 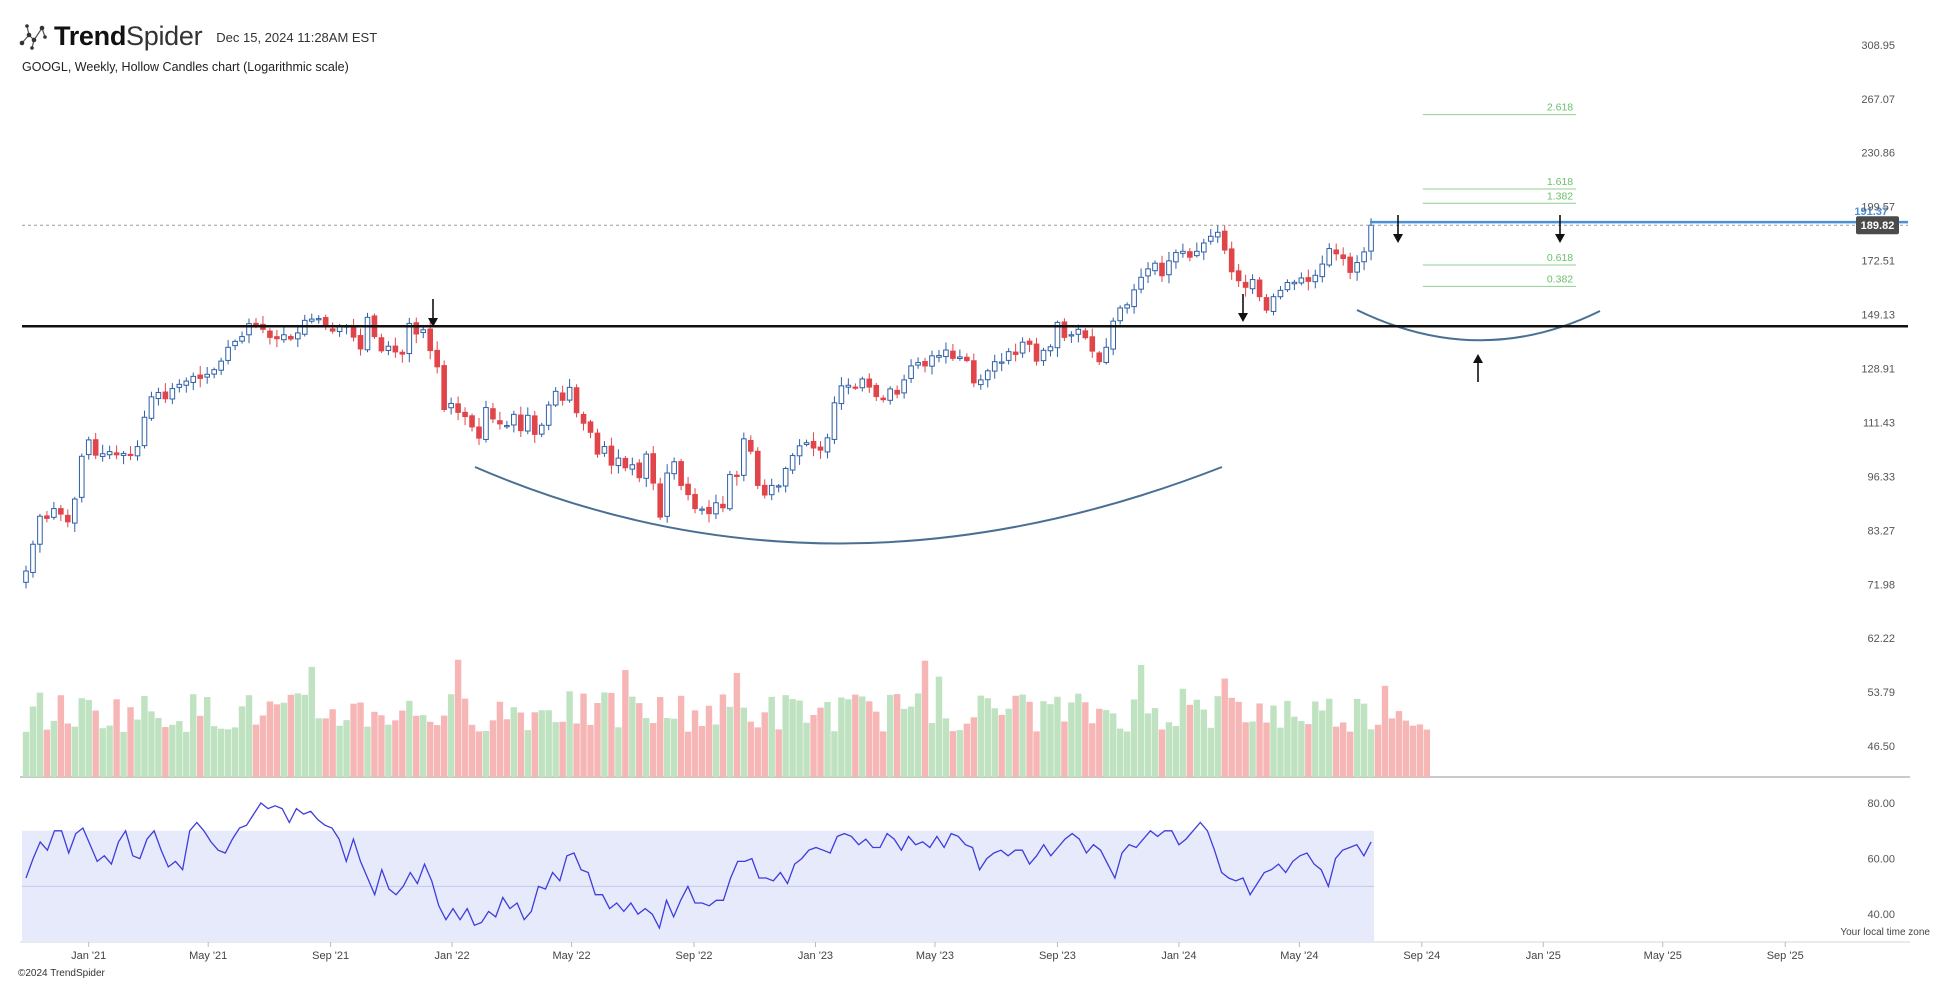 I want to click on rsi-line, so click(x=698, y=866).